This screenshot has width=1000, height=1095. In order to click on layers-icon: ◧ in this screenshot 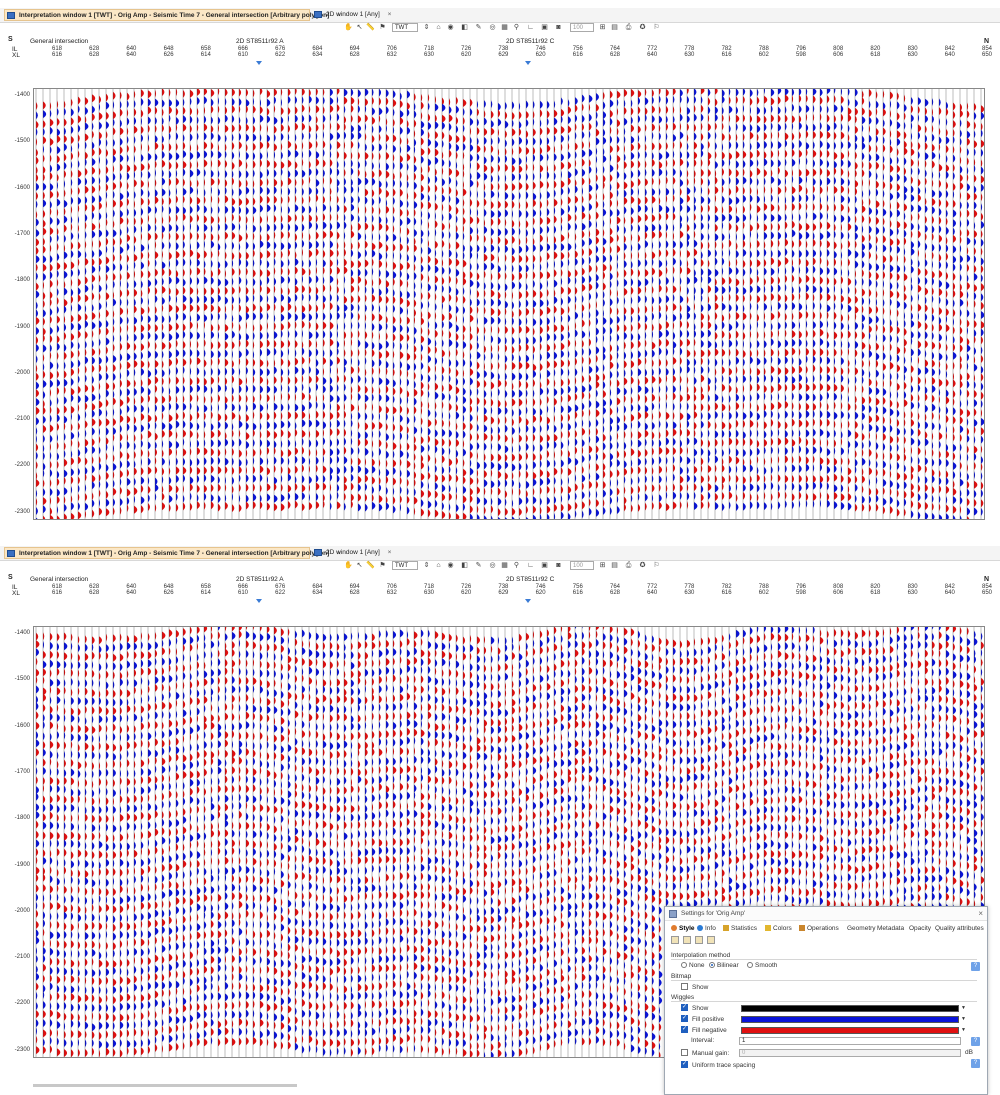, I will do `click(464, 27)`.